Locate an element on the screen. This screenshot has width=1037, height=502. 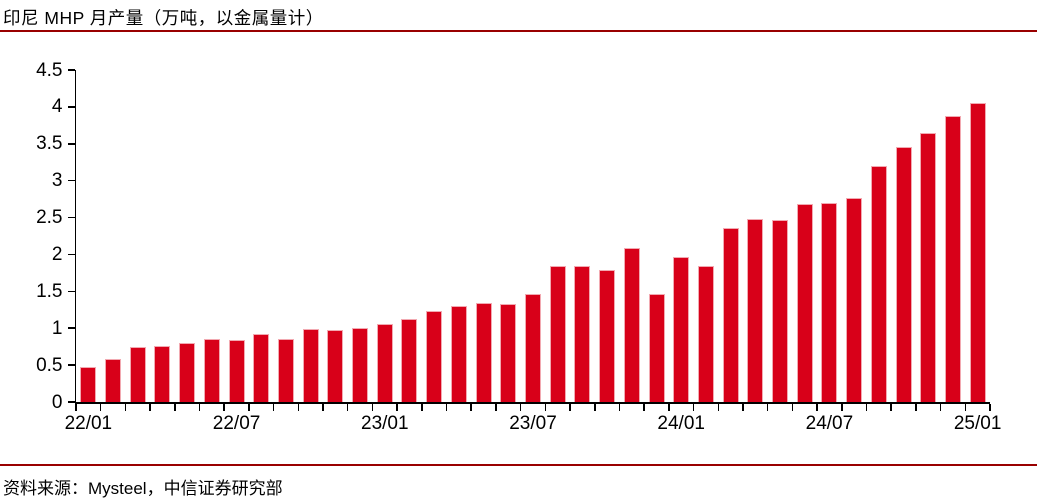
y-axis-tick-label: 0.5 is located at coordinates (49, 365).